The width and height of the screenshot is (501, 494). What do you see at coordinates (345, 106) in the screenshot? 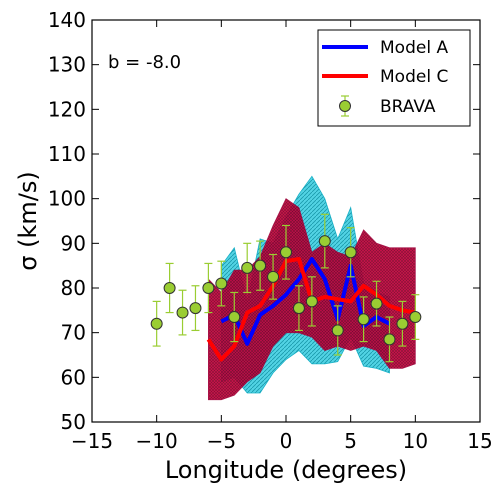
I see `legend-marker-brava` at bounding box center [345, 106].